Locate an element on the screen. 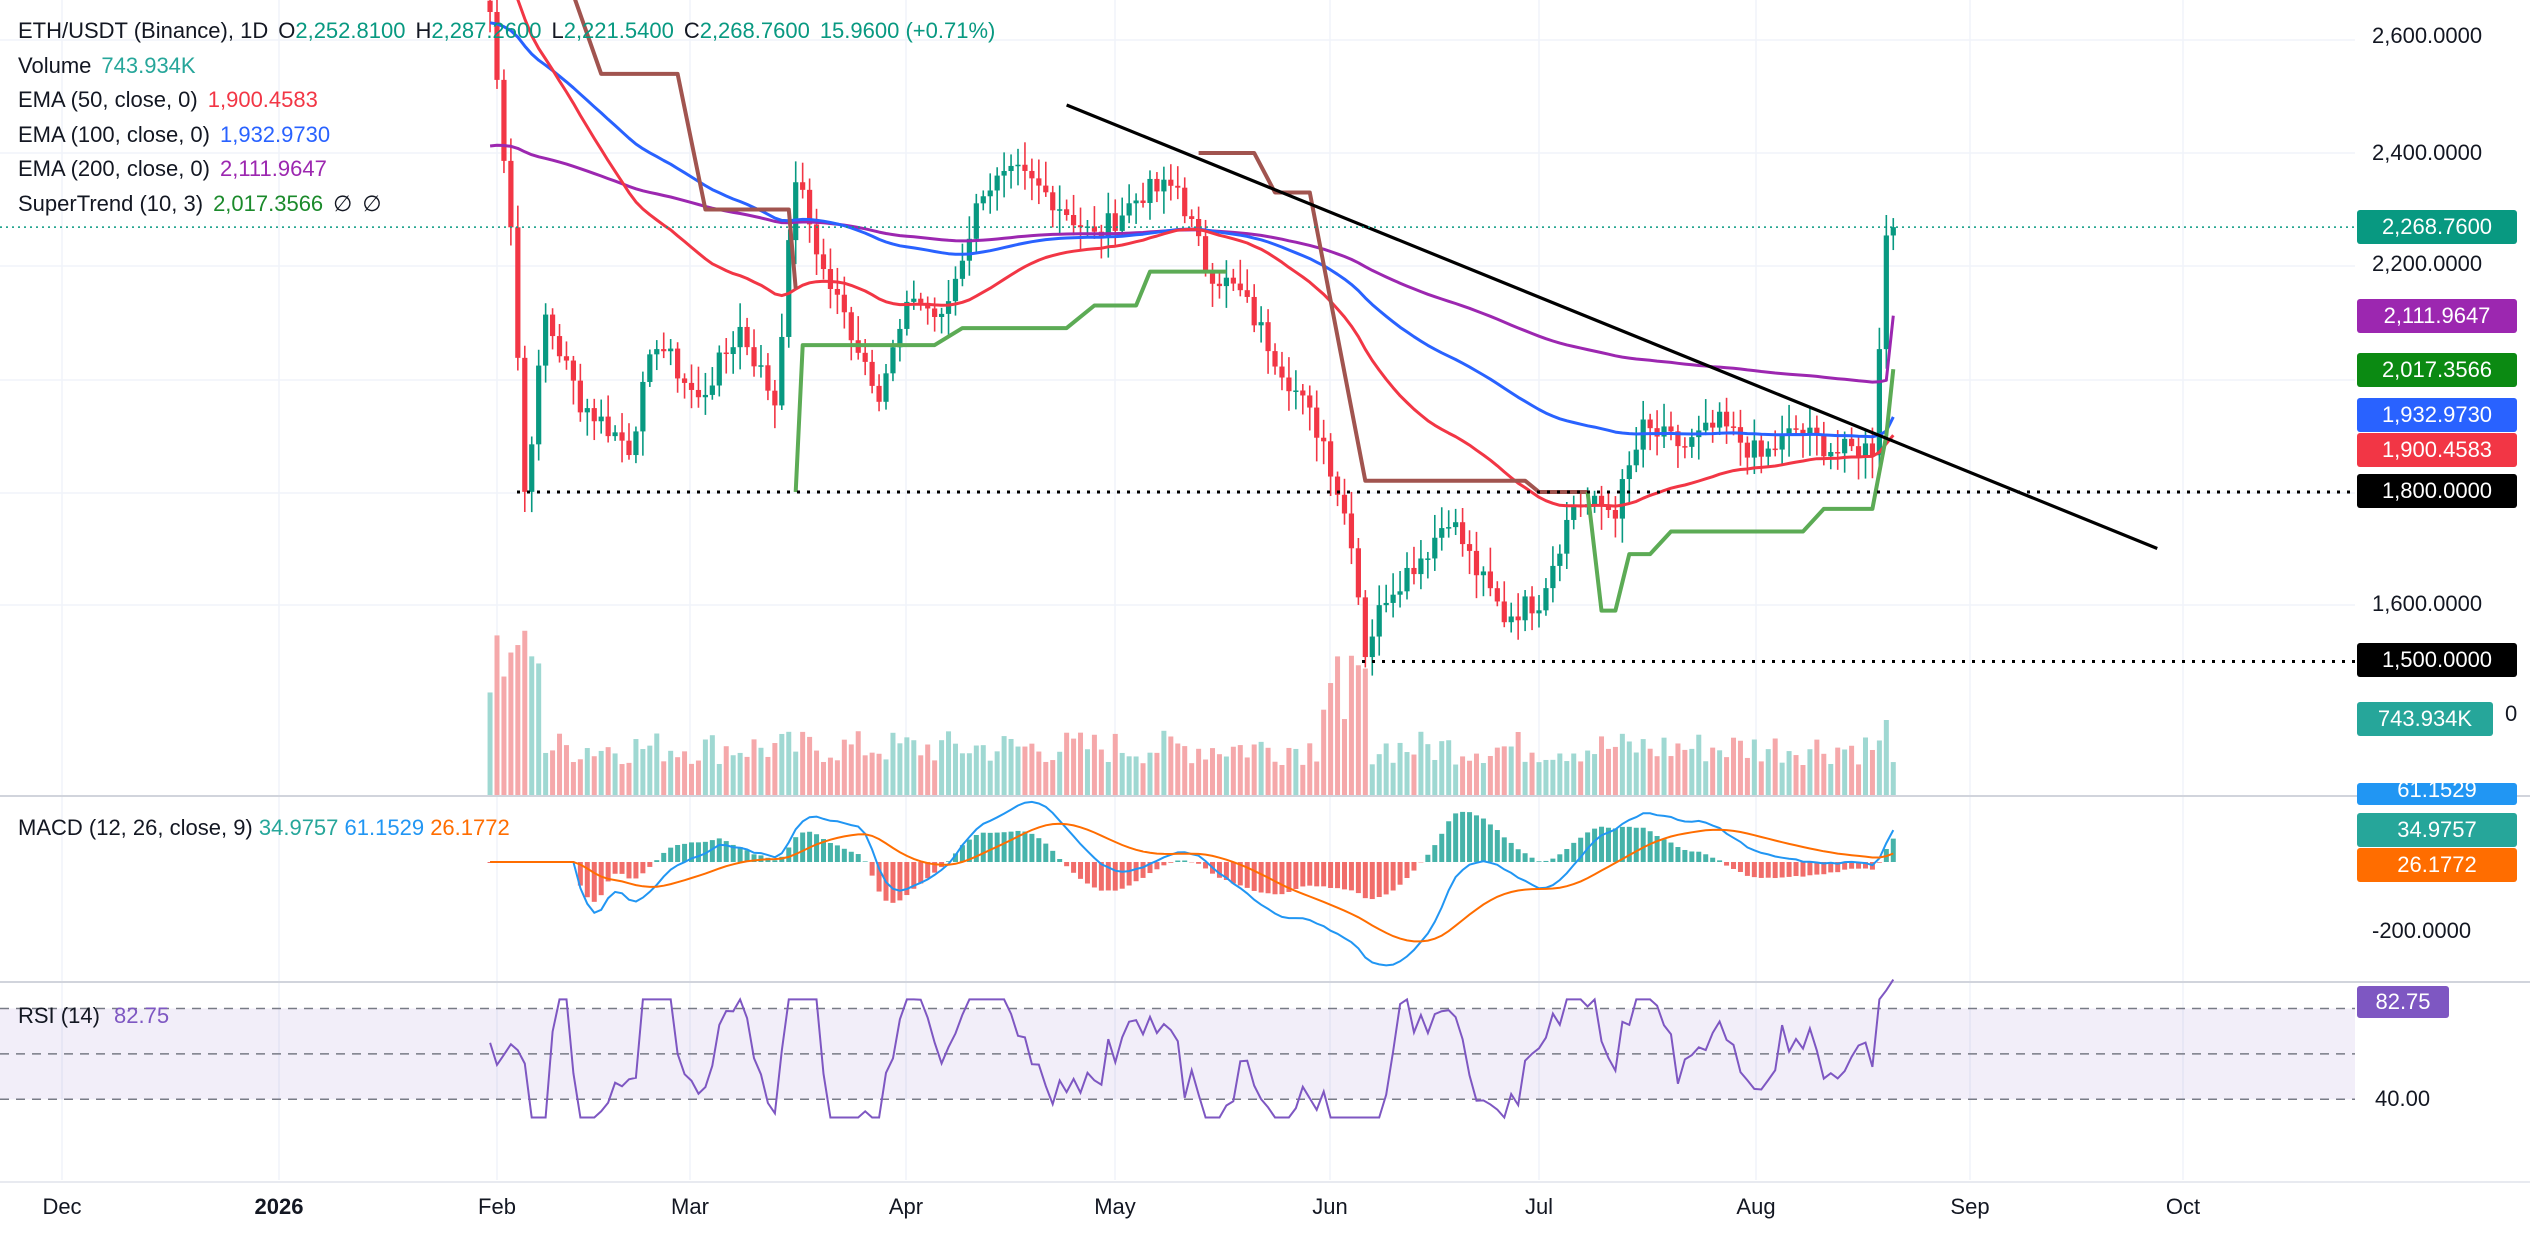 The image size is (2530, 1253). supertrend-value: 2,017.3566 is located at coordinates (268, 203).